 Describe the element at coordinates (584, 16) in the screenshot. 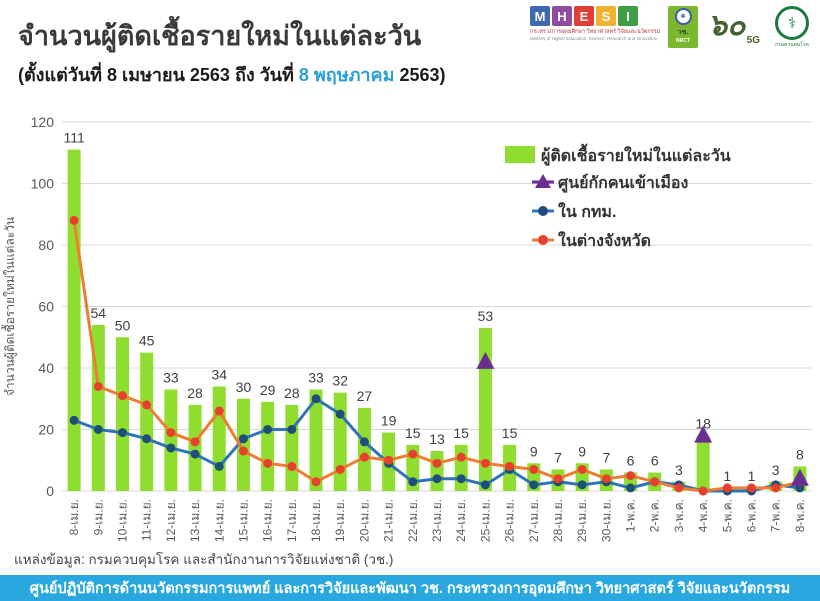

I see `mhesi-letter-e: E` at that location.